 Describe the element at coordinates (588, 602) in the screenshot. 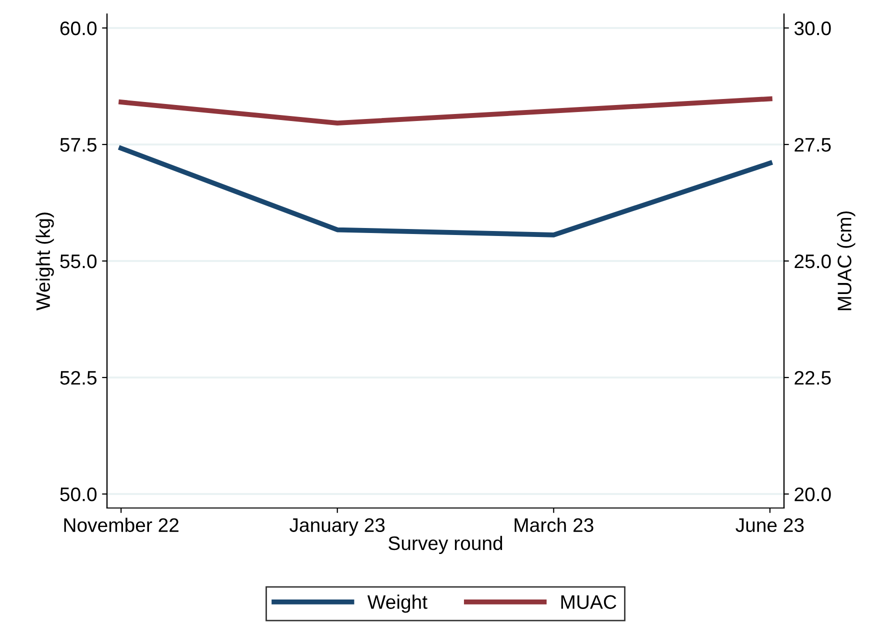

I see `legend-label: MUAC` at that location.